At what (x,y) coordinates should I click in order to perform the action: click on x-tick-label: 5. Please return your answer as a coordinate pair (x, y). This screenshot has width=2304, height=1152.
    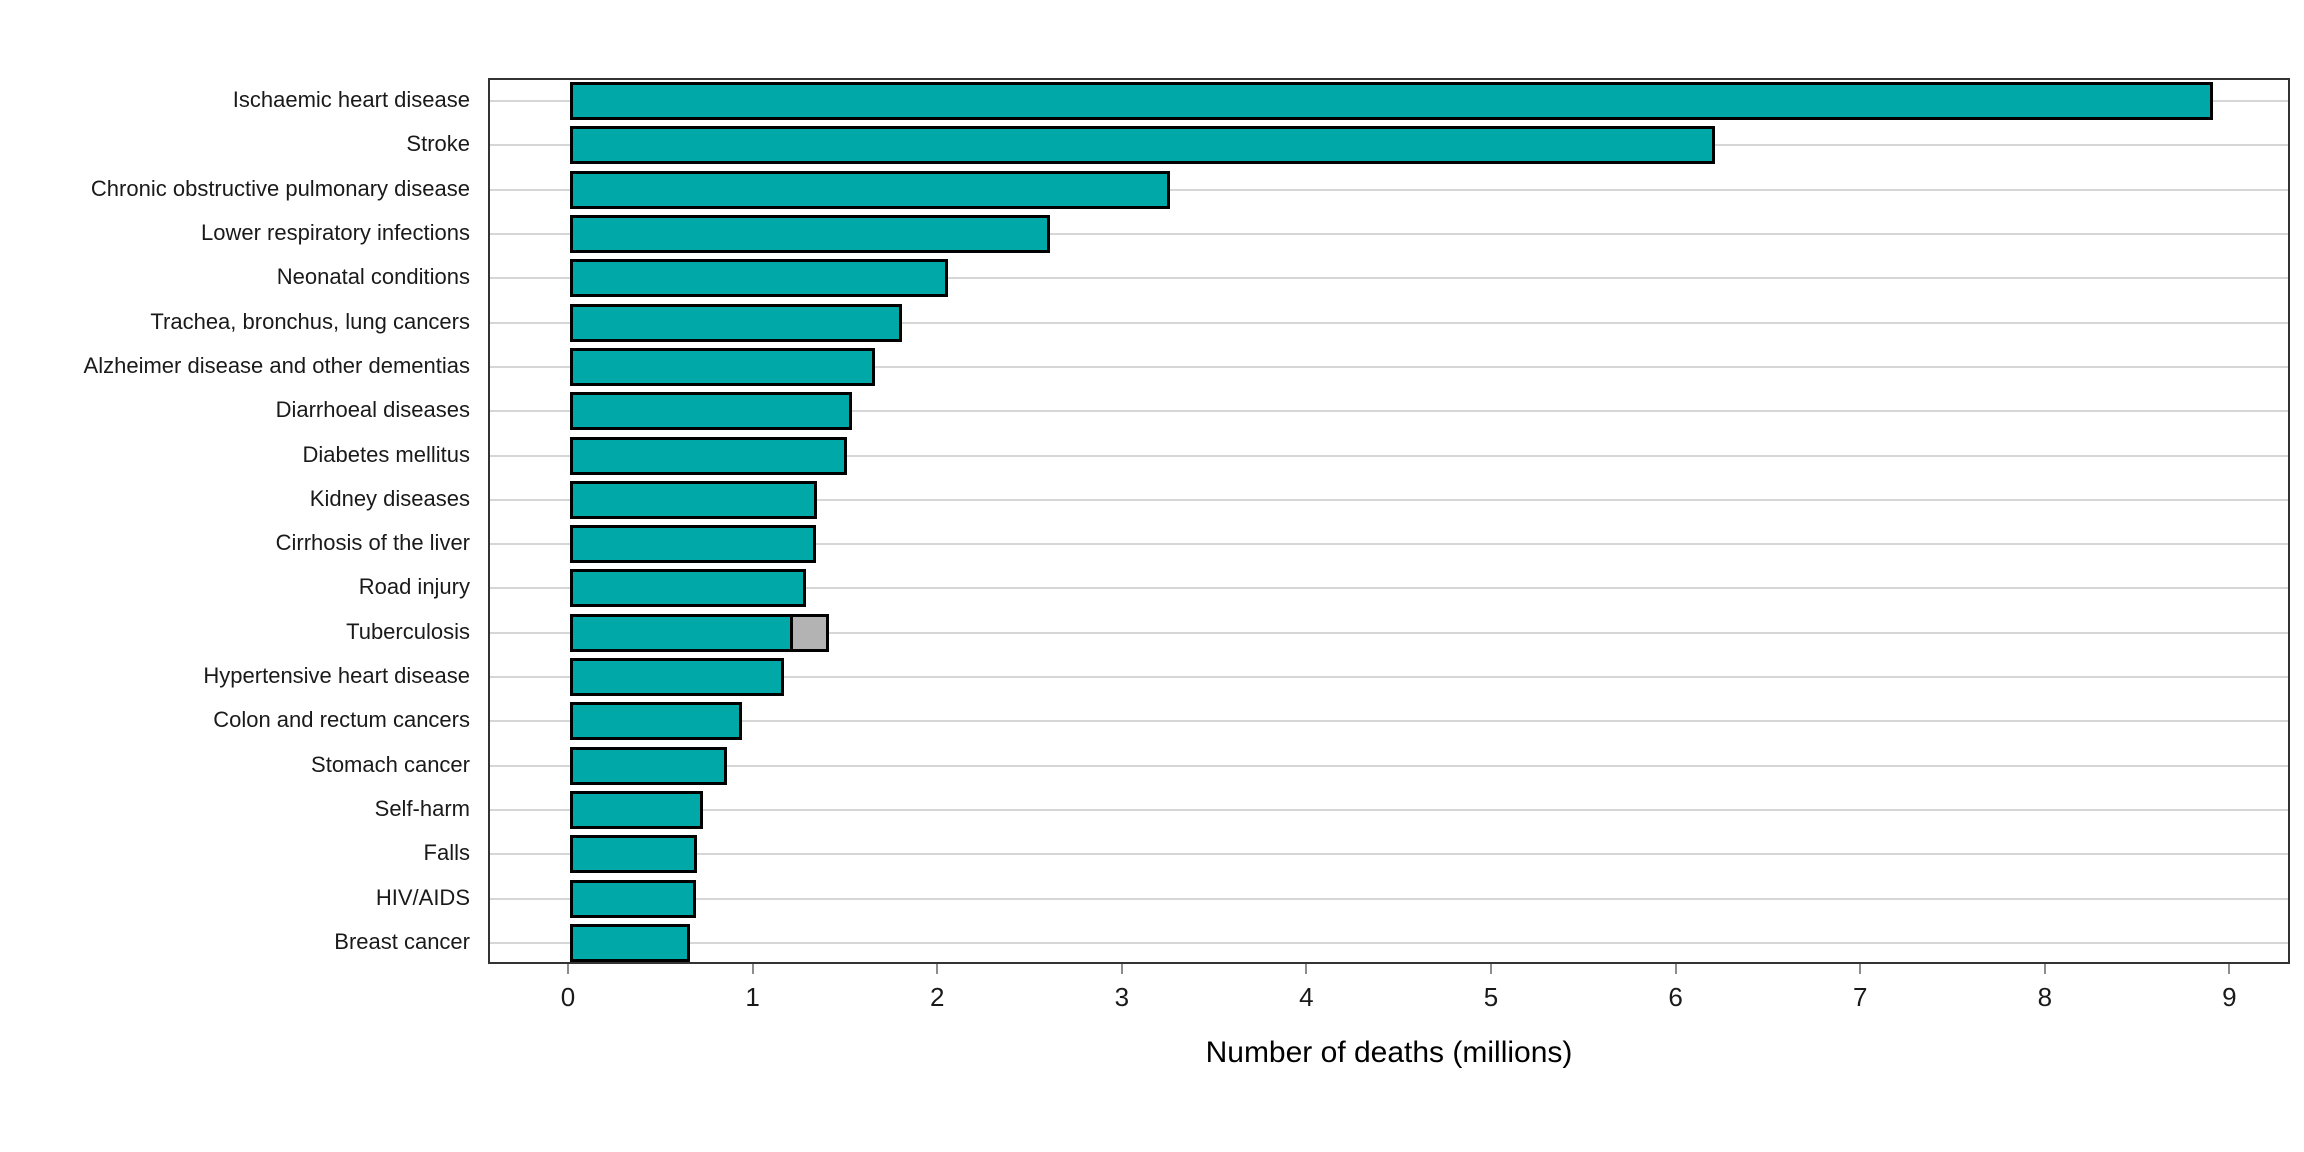
    Looking at the image, I should click on (1491, 997).